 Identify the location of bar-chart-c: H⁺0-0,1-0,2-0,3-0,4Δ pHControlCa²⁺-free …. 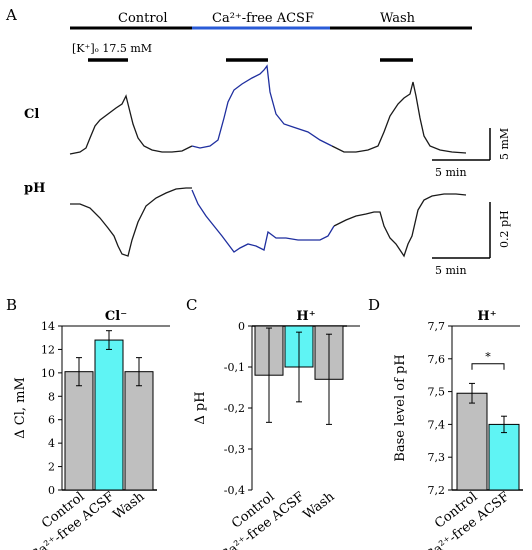
(276, 429).